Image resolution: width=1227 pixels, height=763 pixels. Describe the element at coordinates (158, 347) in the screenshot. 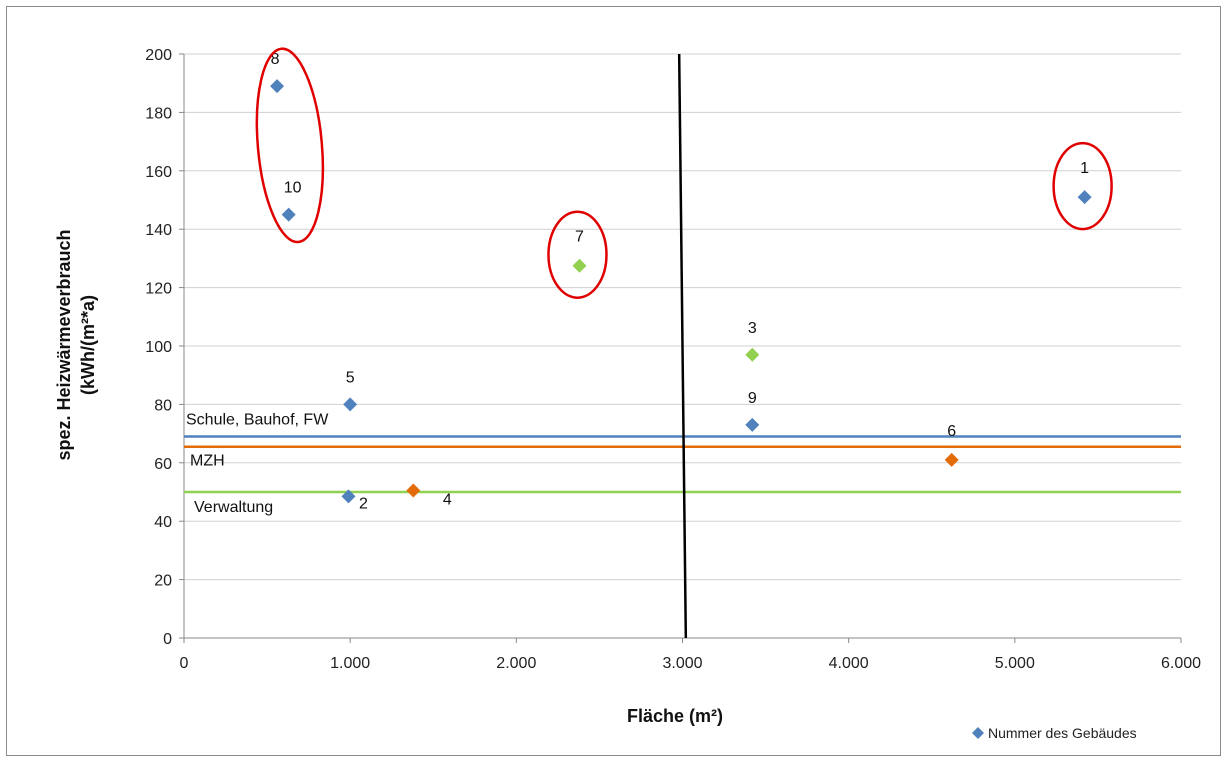

I see `y-tick-label: 100` at that location.